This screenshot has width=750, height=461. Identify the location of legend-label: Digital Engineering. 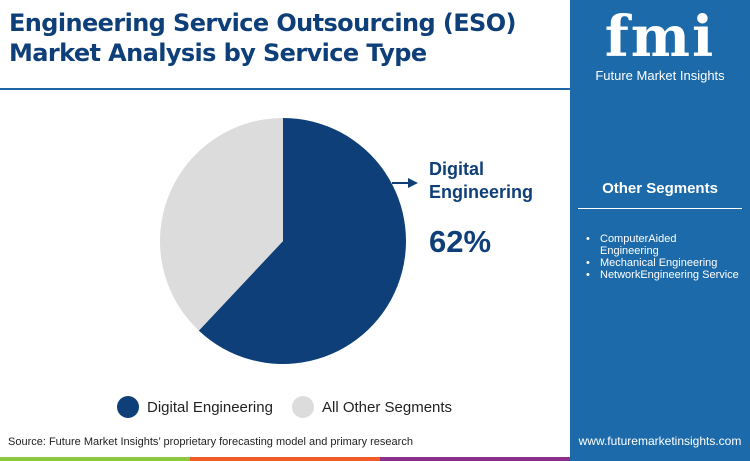
(210, 407).